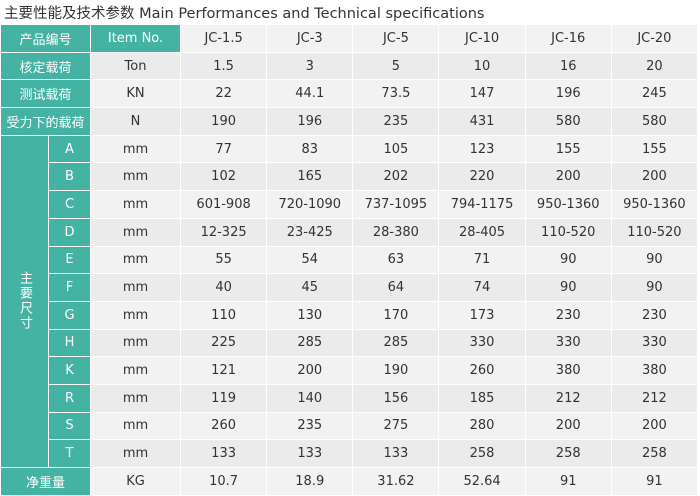 Image resolution: width=700 pixels, height=496 pixels. Describe the element at coordinates (69, 260) in the screenshot. I see `dimension-label: E` at that location.